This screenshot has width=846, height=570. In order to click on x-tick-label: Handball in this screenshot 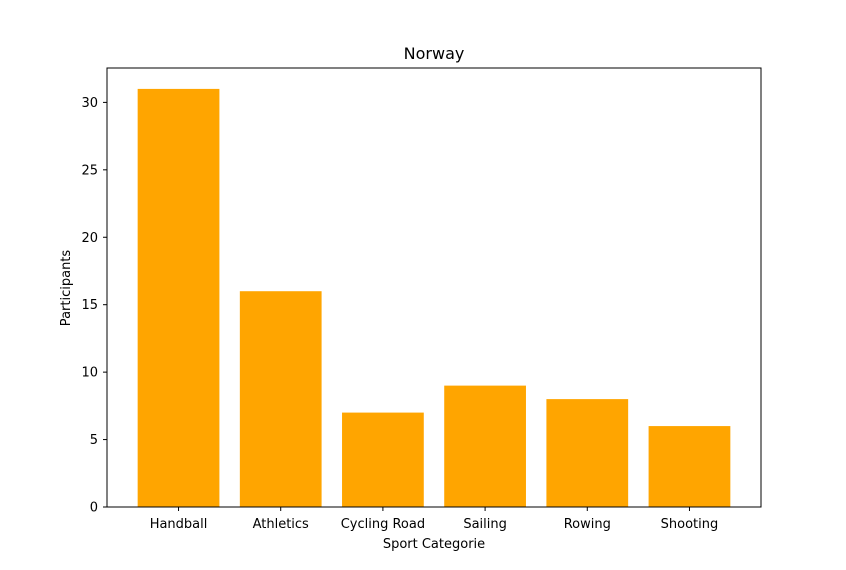, I will do `click(179, 524)`.